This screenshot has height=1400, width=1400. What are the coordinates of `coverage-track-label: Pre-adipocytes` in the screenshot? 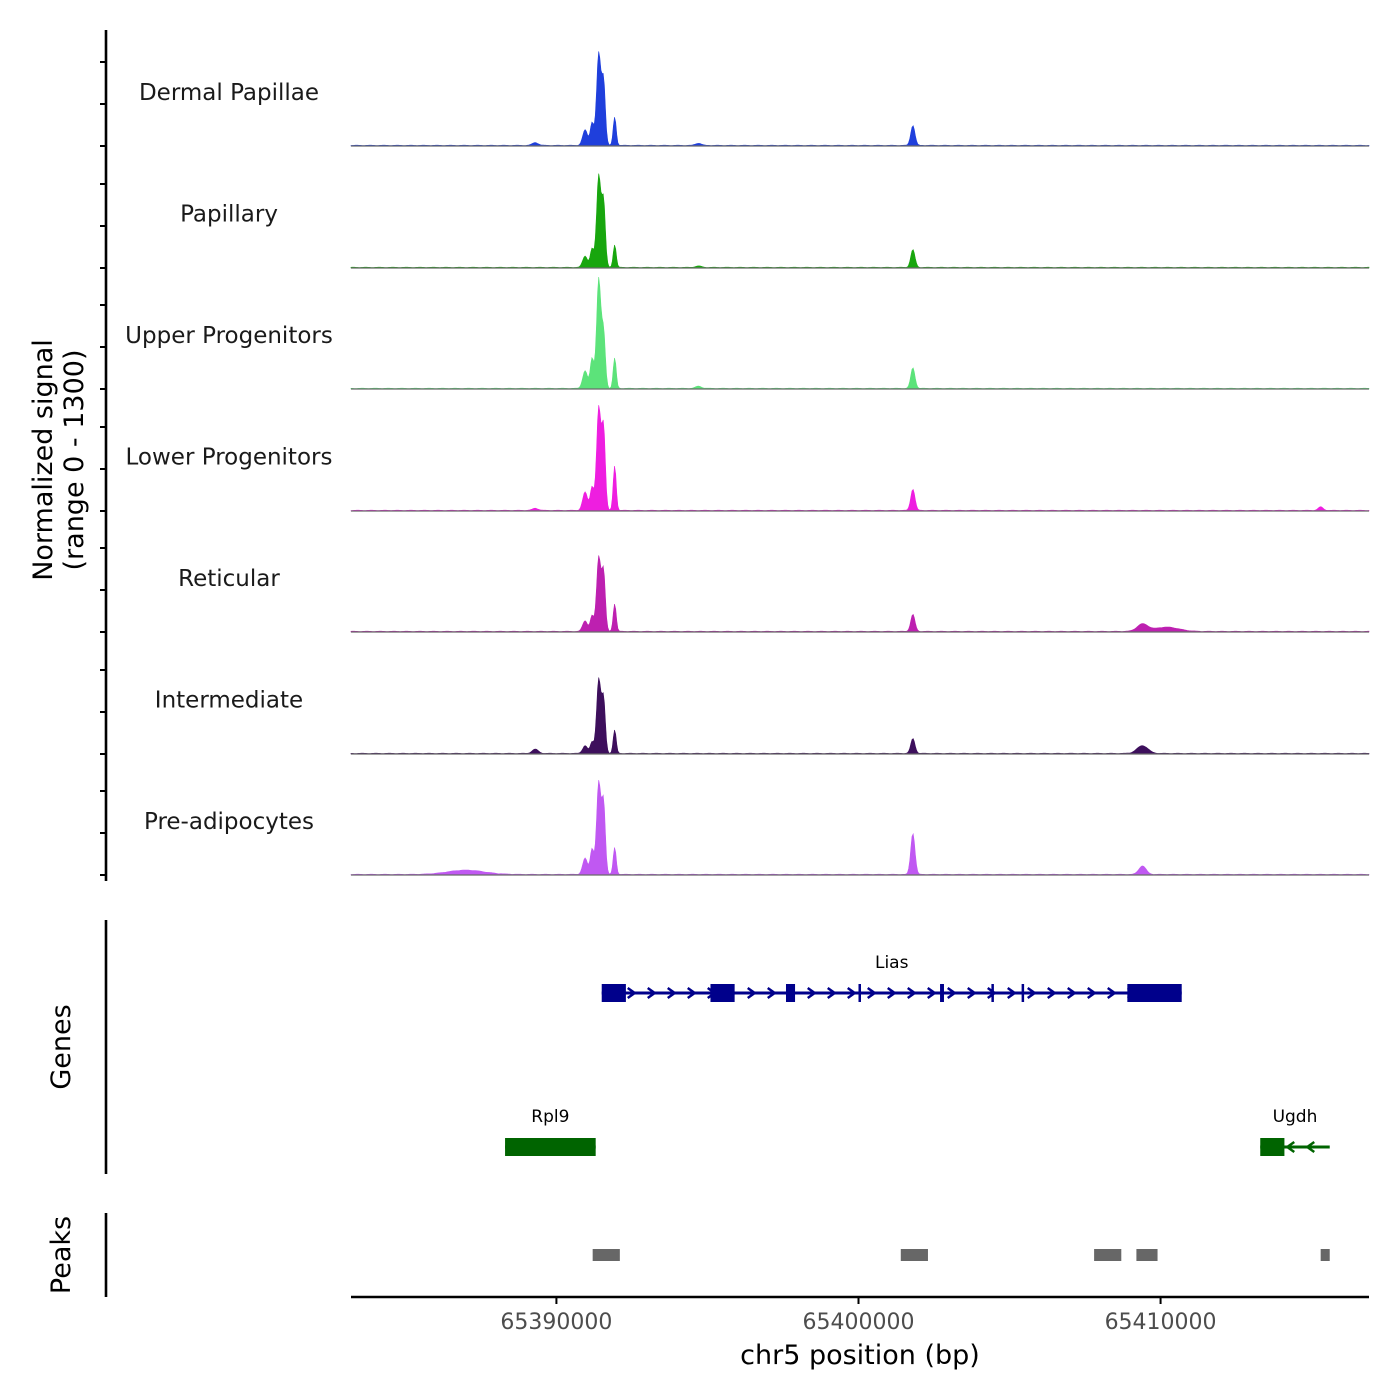 It's located at (229, 822).